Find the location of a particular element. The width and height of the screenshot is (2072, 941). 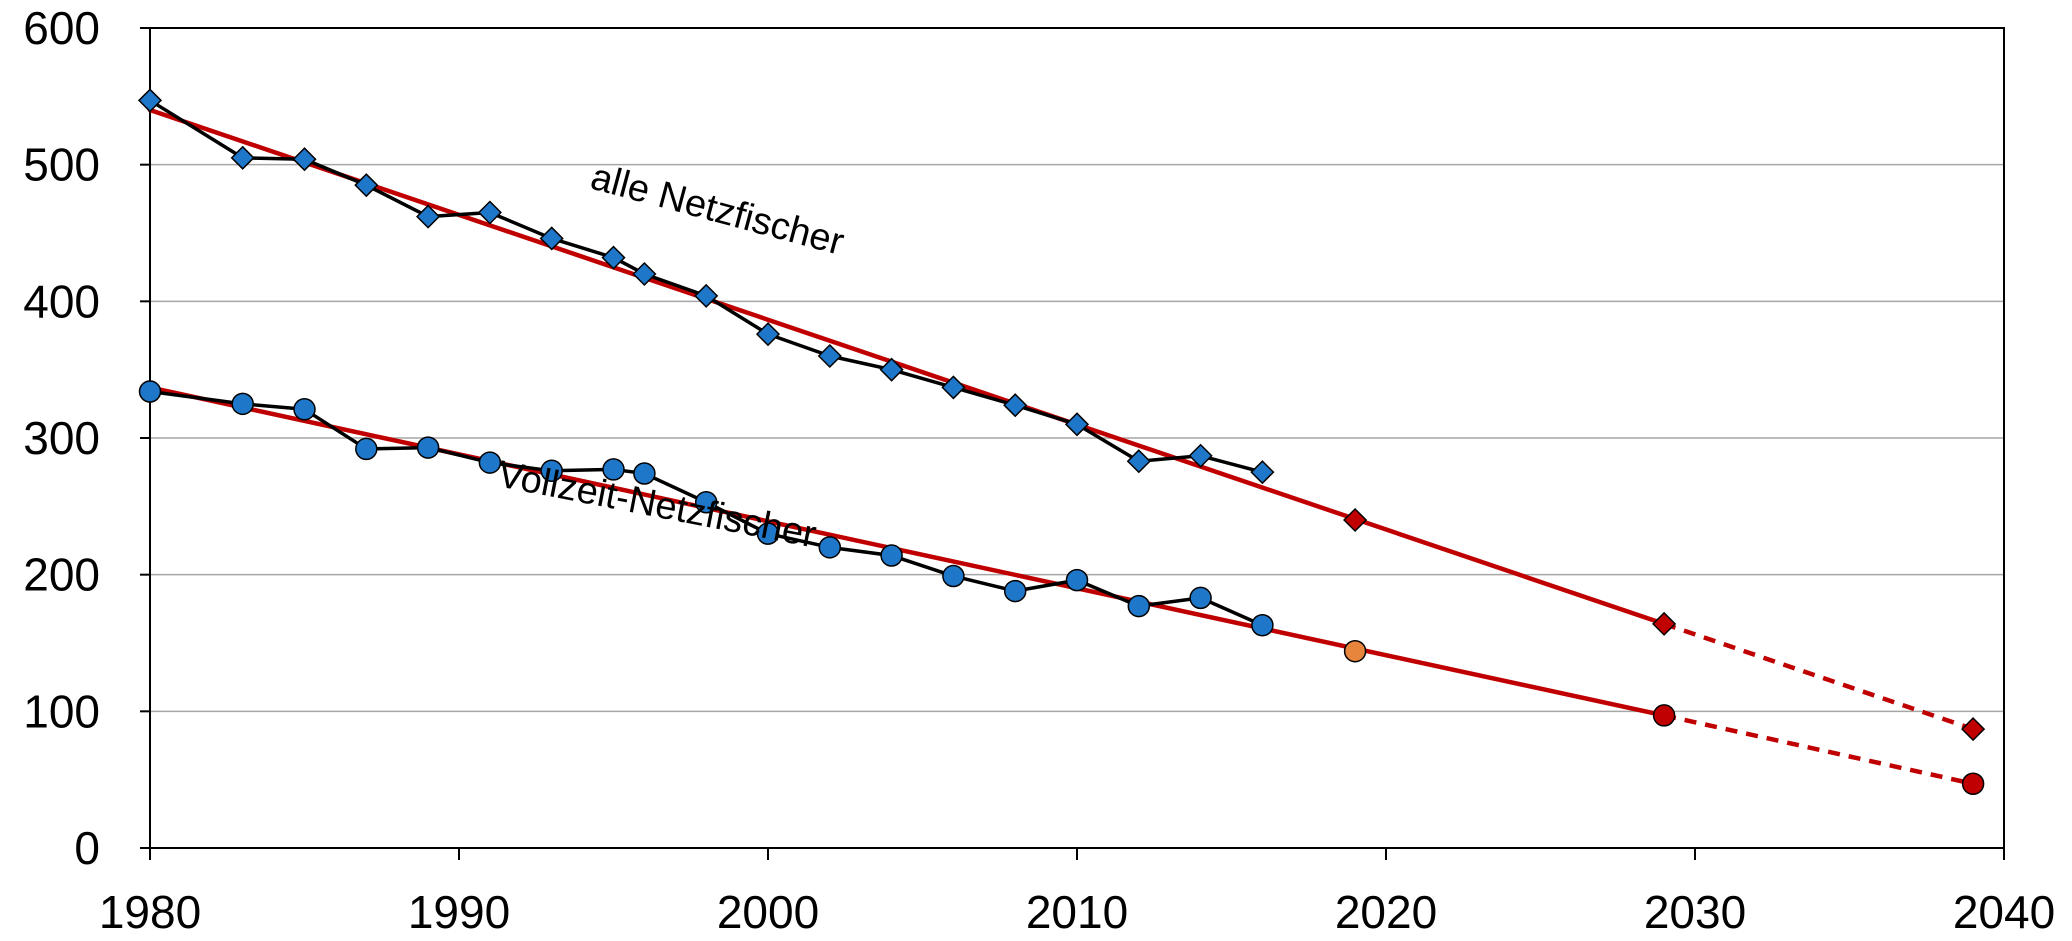

y-tick-label: 100 is located at coordinates (61, 711).